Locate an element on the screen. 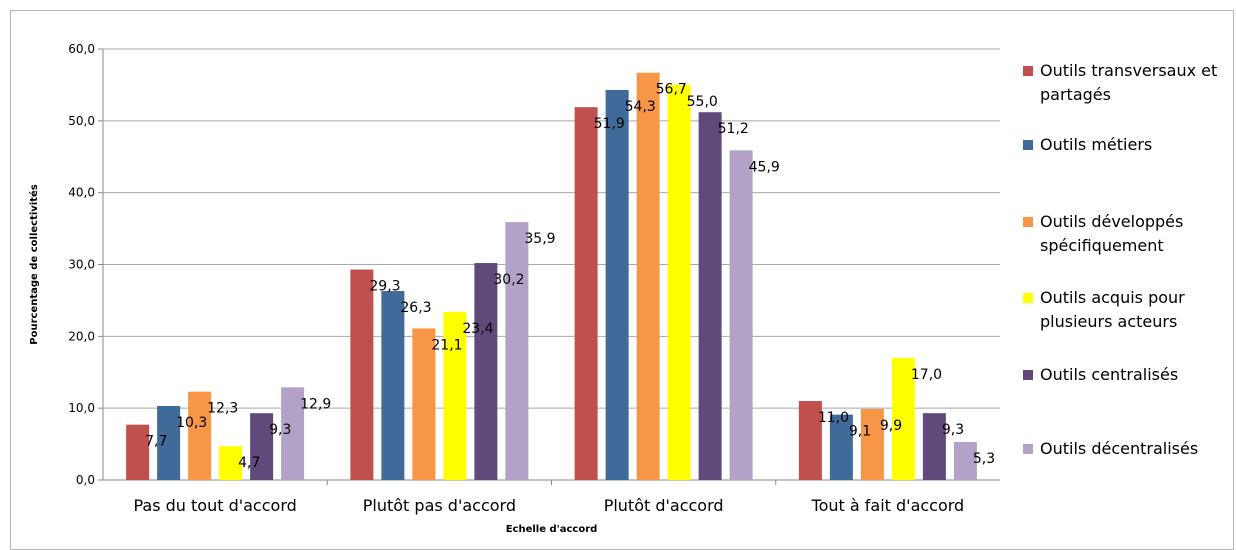  y-tick-label: 20,0 is located at coordinates (81, 336).